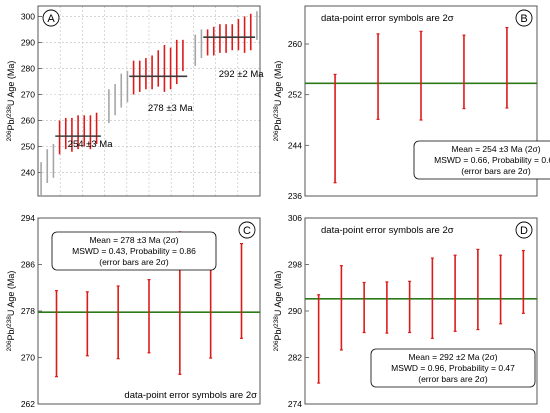 The width and height of the screenshot is (550, 413). I want to click on stats-line: MSWD = 0.43, Probability = 0.86, so click(134, 251).